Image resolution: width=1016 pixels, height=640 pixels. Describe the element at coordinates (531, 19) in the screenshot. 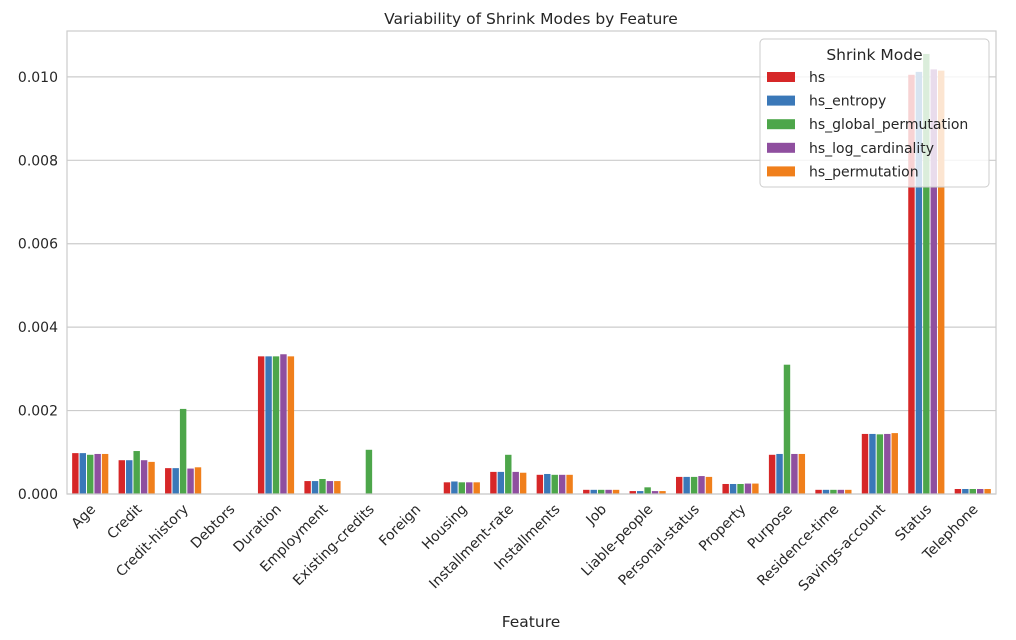

I see `chart-title: Variability of Shrink Modes by Feature` at that location.